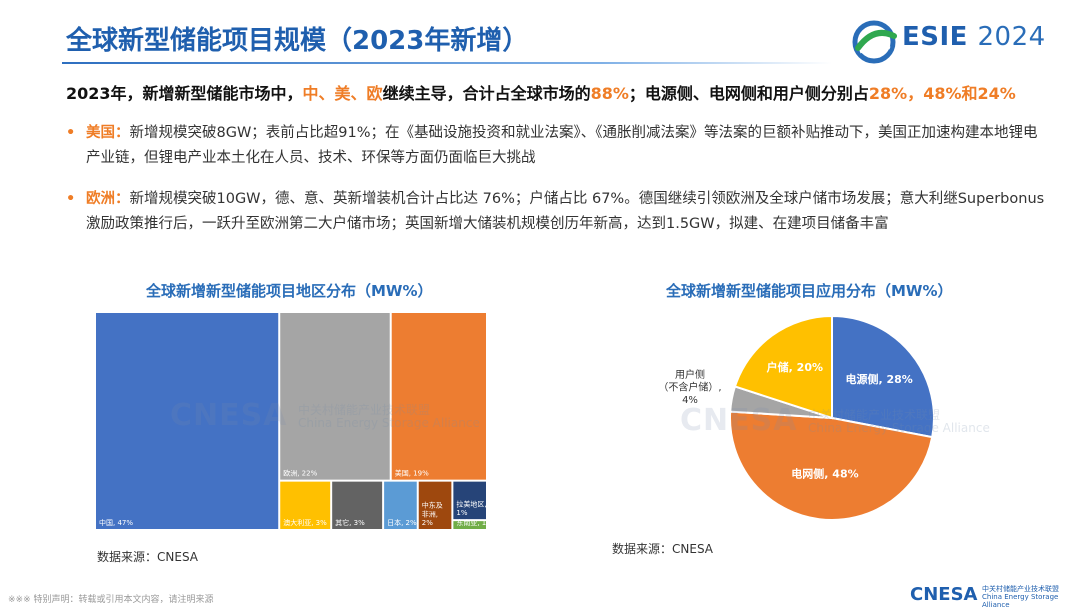  Describe the element at coordinates (289, 291) in the screenshot. I see `treemap-title: 全球新增新型储能项目地区分布（MW%）` at that location.